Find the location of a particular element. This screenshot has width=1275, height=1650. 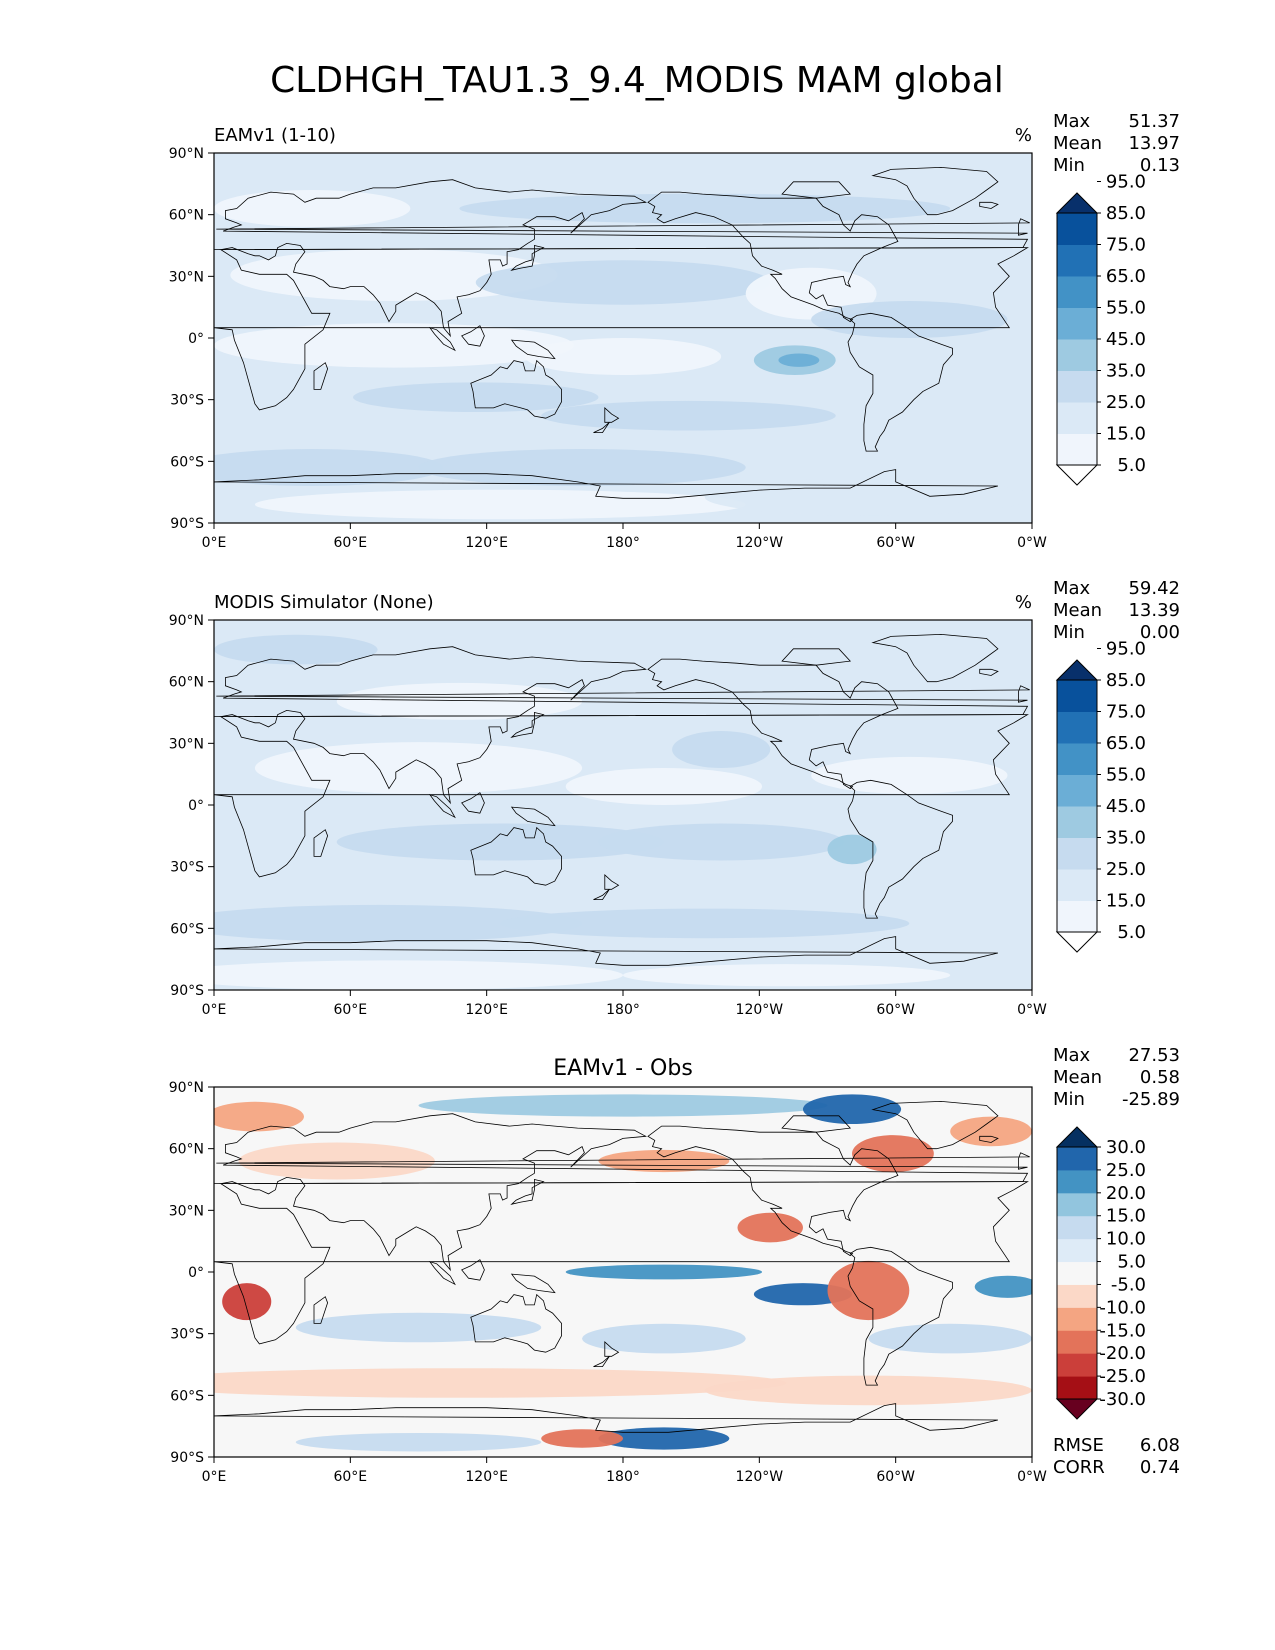

colorbar-label: -30.0 is located at coordinates (1122, 1399).